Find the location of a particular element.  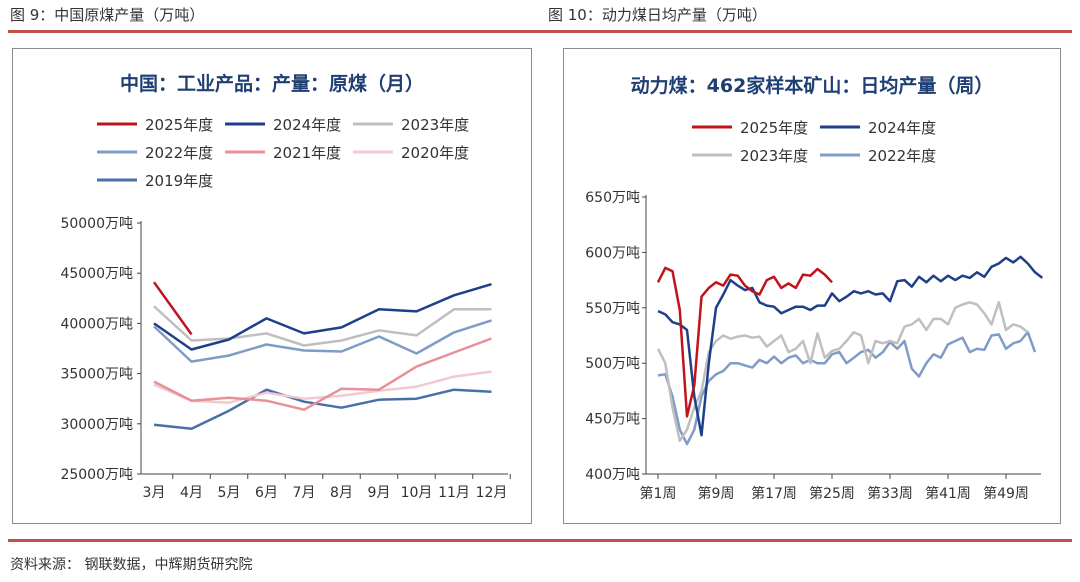

x-tick-label: 3月 is located at coordinates (154, 493).